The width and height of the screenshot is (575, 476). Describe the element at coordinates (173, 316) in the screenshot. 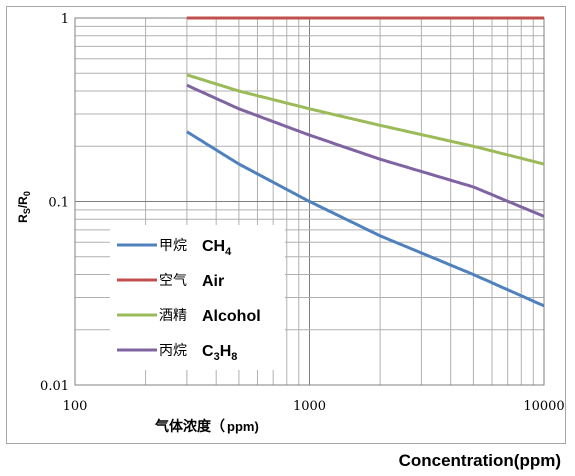

I see `legend-label-cn: 酒精` at that location.